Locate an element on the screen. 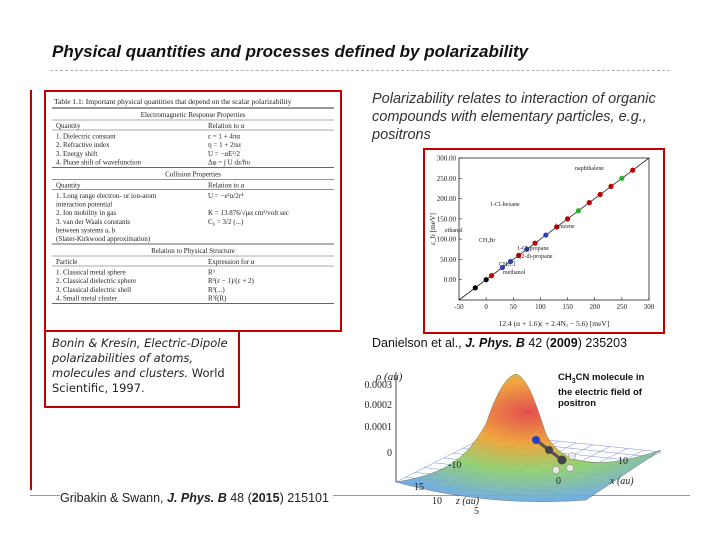 This screenshot has width=720, height=540. molecule-ch: CH is located at coordinates (565, 377).